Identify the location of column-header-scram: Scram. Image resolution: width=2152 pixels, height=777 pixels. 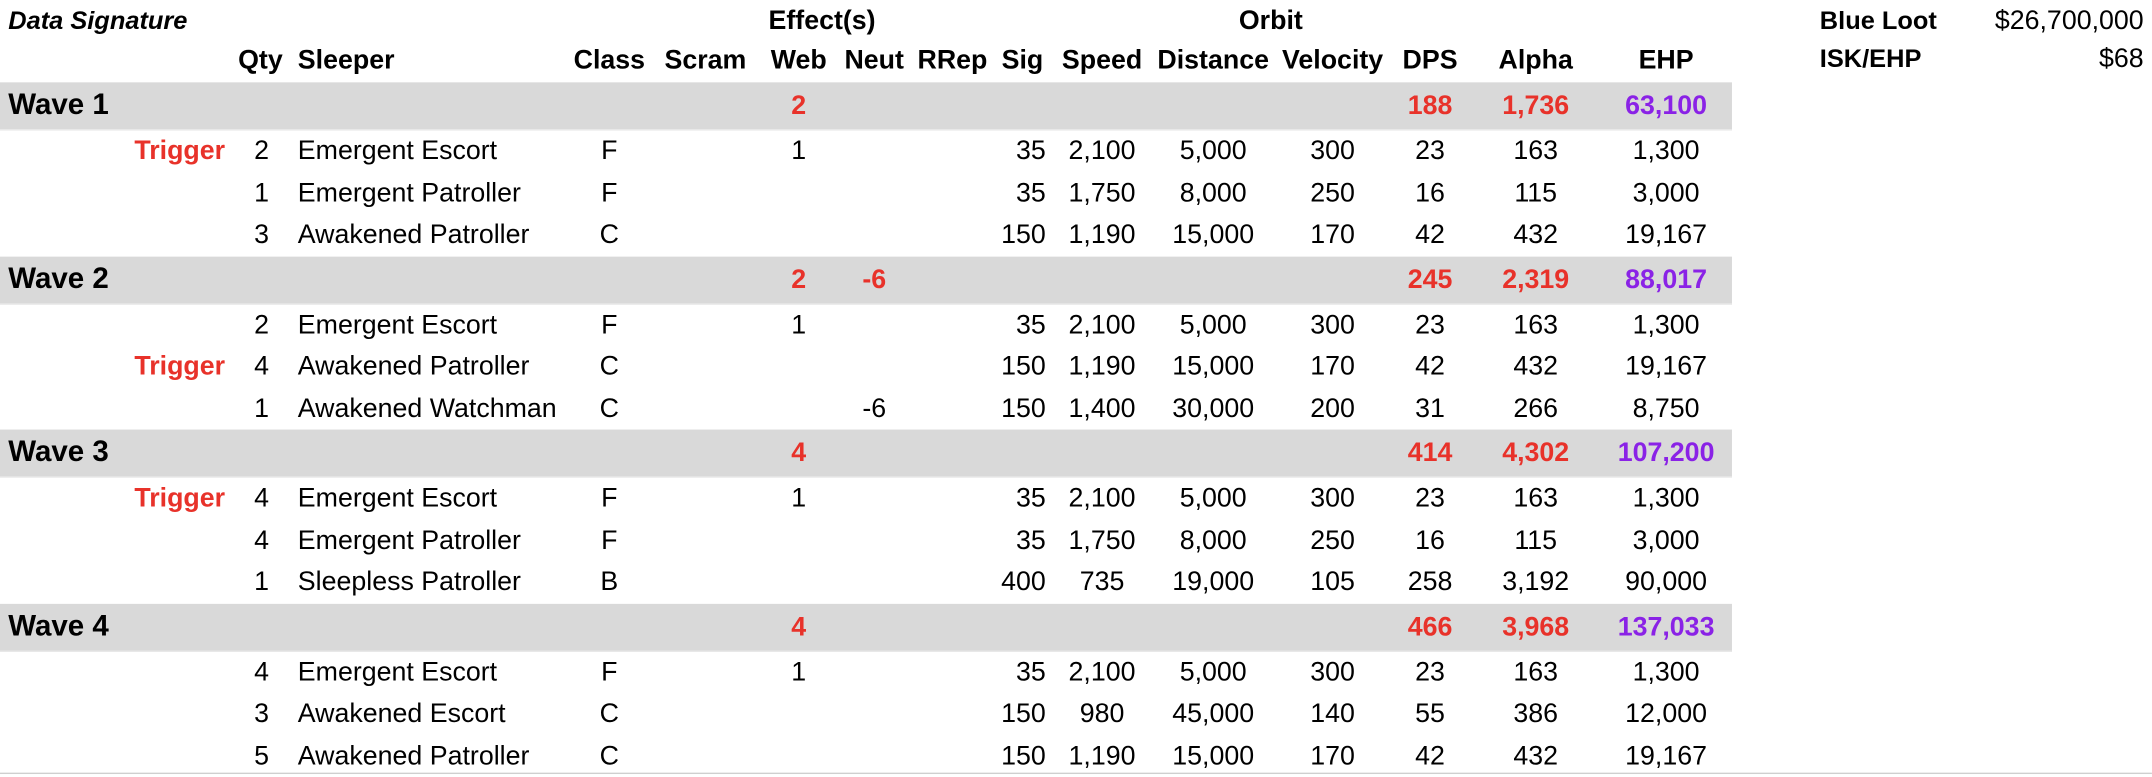
(705, 60).